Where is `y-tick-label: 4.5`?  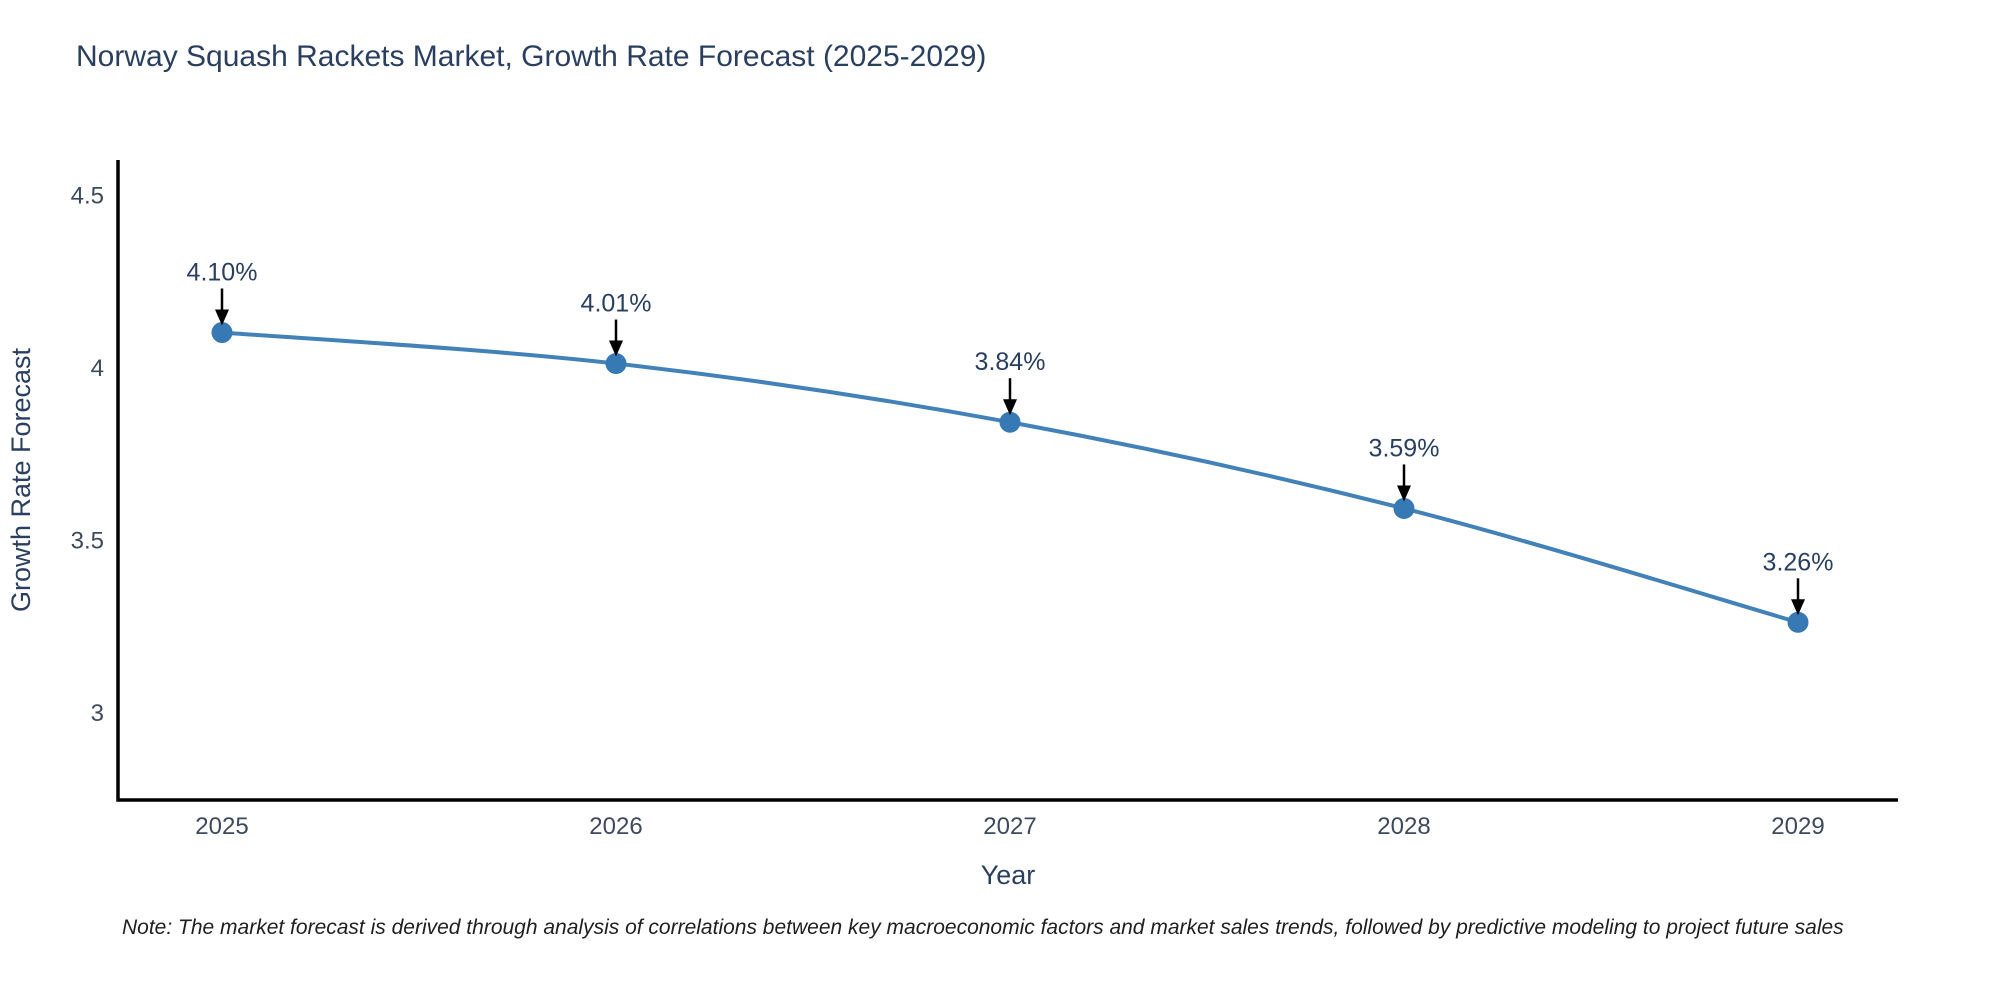
y-tick-label: 4.5 is located at coordinates (87, 196).